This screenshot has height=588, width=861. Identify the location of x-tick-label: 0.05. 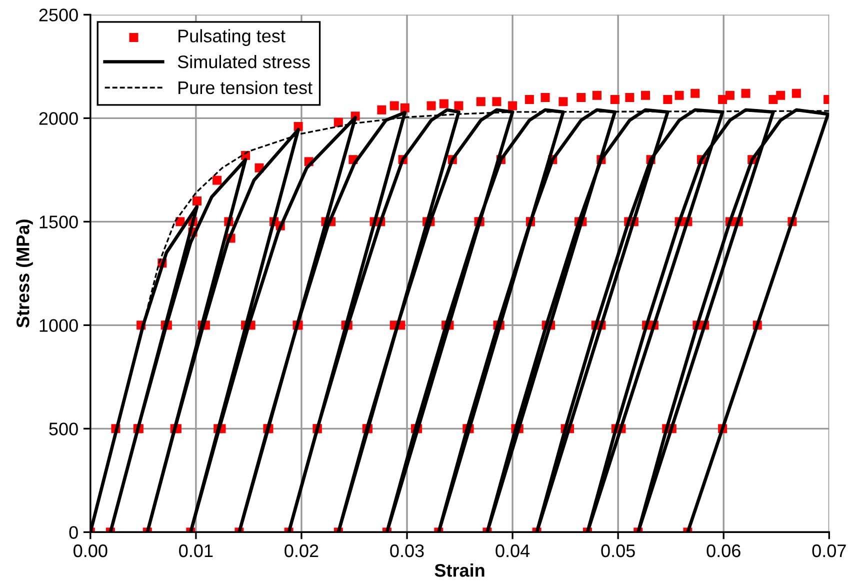
(618, 551).